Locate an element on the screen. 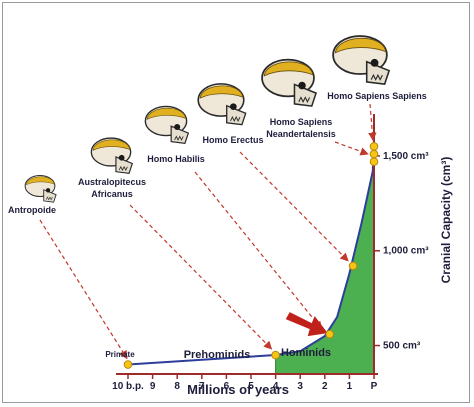  antropoide-skull-icon is located at coordinates (40, 188).